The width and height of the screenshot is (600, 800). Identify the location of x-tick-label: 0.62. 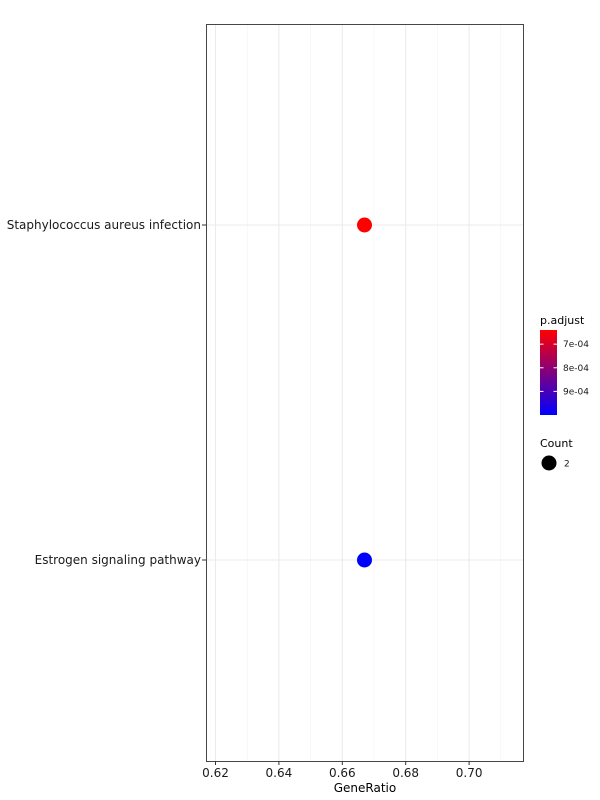
(215, 773).